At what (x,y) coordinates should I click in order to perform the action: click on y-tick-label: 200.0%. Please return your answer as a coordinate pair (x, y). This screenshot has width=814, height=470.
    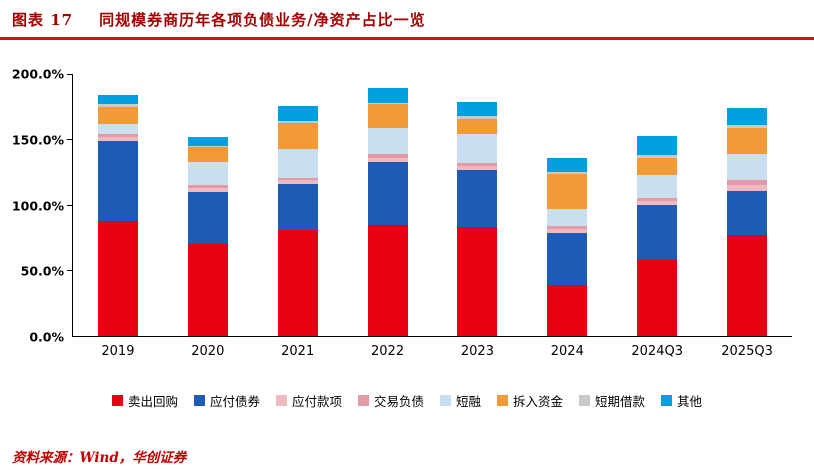
    Looking at the image, I should click on (37, 74).